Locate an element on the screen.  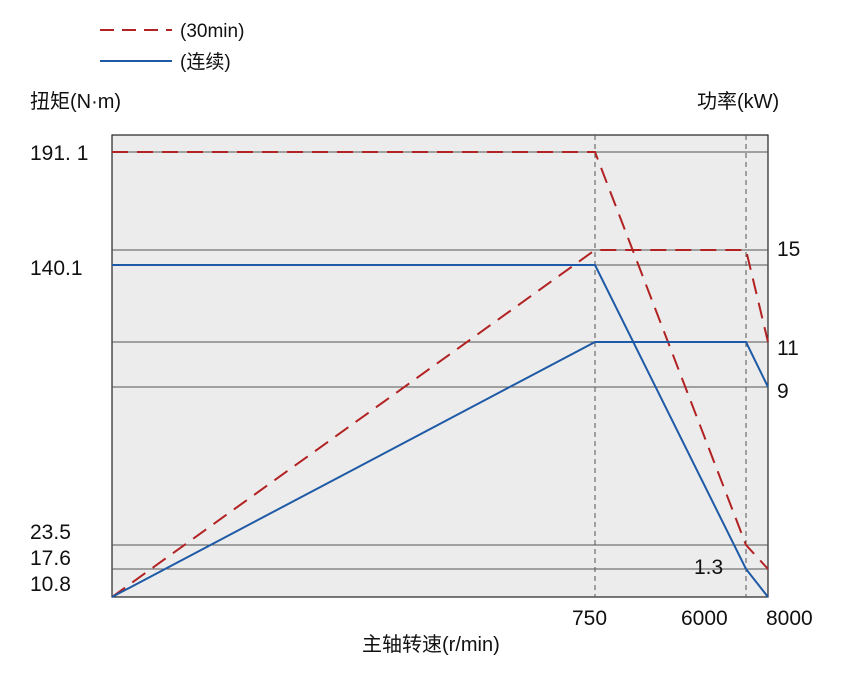
y-right-tick-label: 11 is located at coordinates (788, 348).